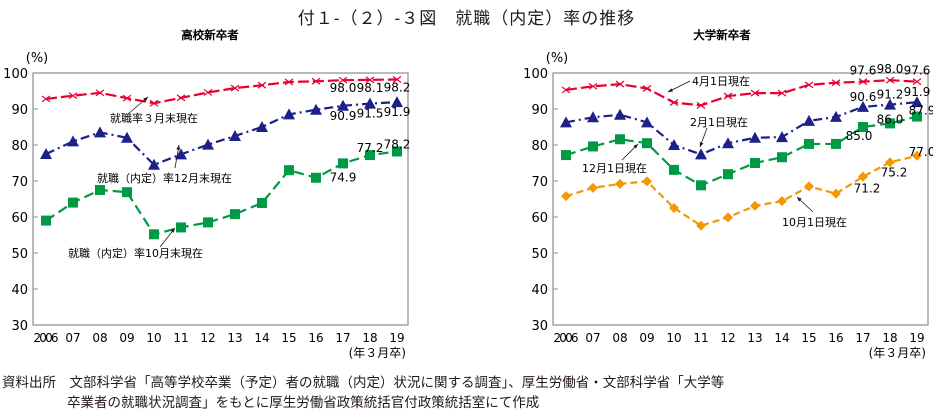  I want to click on series-line, so click(741, 128).